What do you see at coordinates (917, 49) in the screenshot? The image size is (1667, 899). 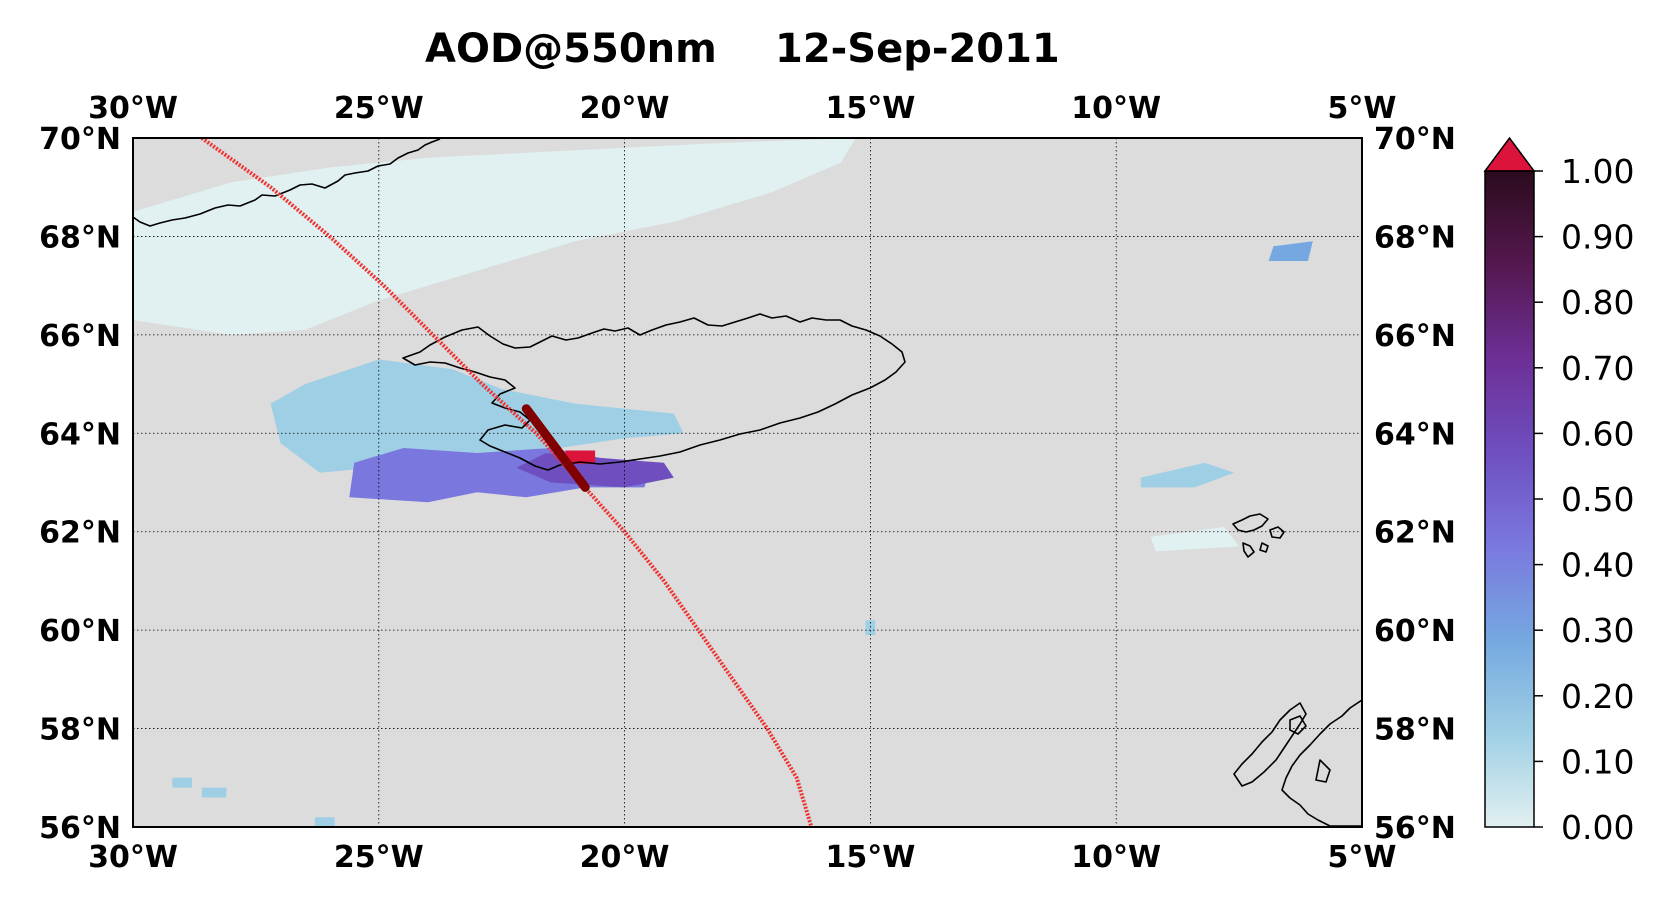 I see `title-date: 12-Sep-2011` at bounding box center [917, 49].